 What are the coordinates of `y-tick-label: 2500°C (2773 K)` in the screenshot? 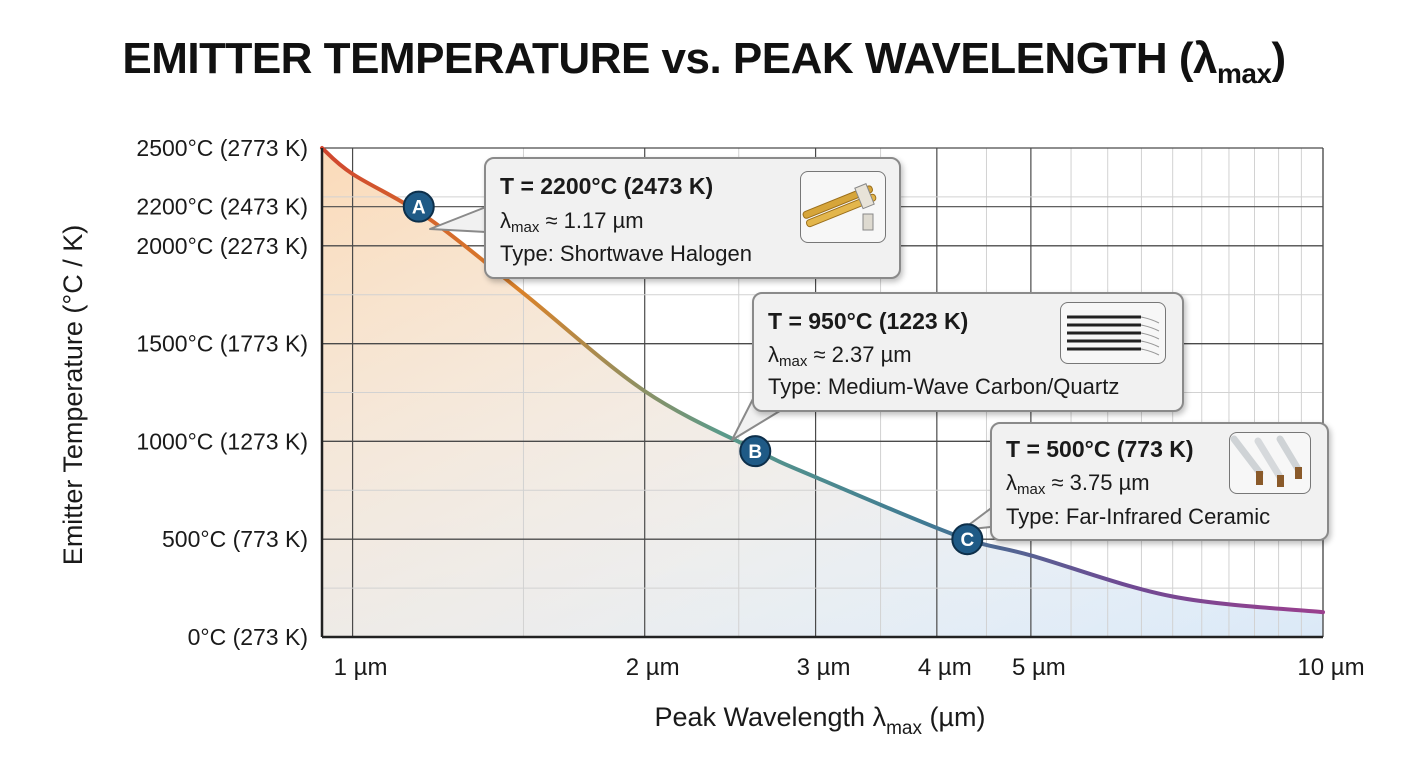 It's located at (222, 148).